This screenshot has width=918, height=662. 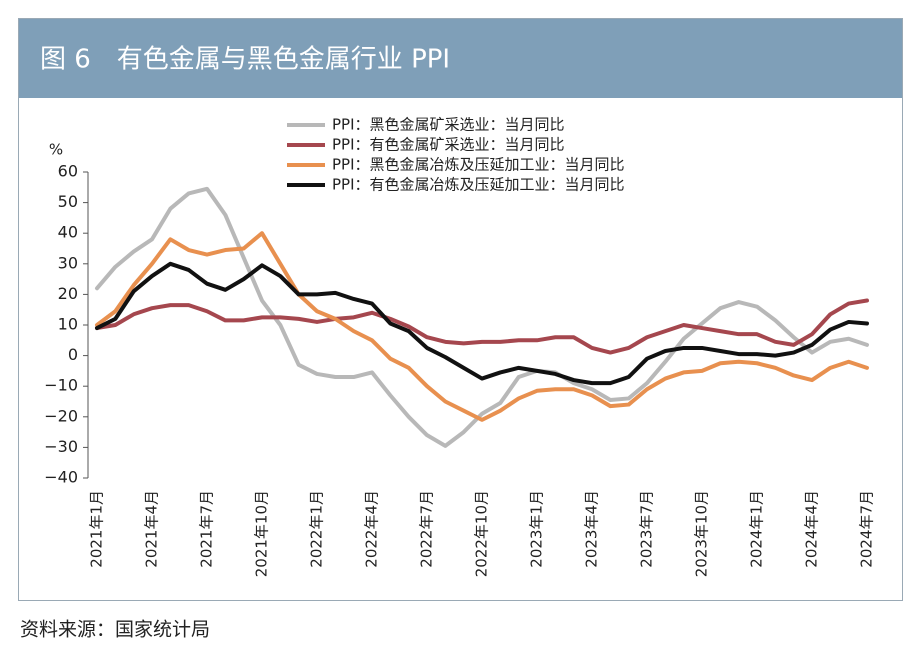 I want to click on legend-label: PPI：有色金属矿采选业：当月同比, so click(x=448, y=145).